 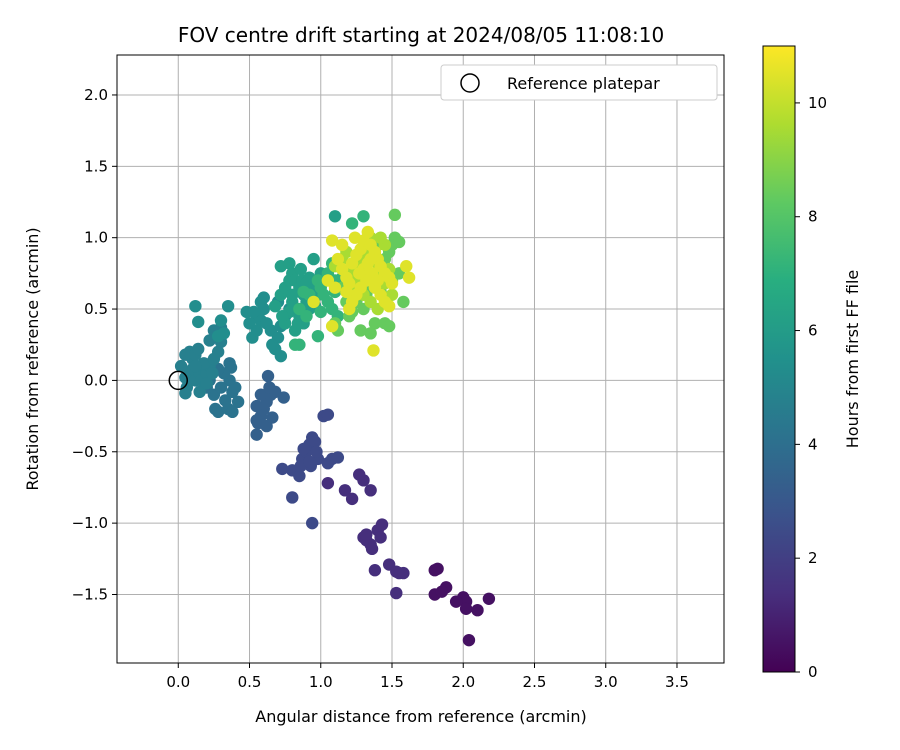 What do you see at coordinates (812, 363) in the screenshot?
I see `colorbar: 0 2 4 6 8 10 Hours from first FF file` at bounding box center [812, 363].